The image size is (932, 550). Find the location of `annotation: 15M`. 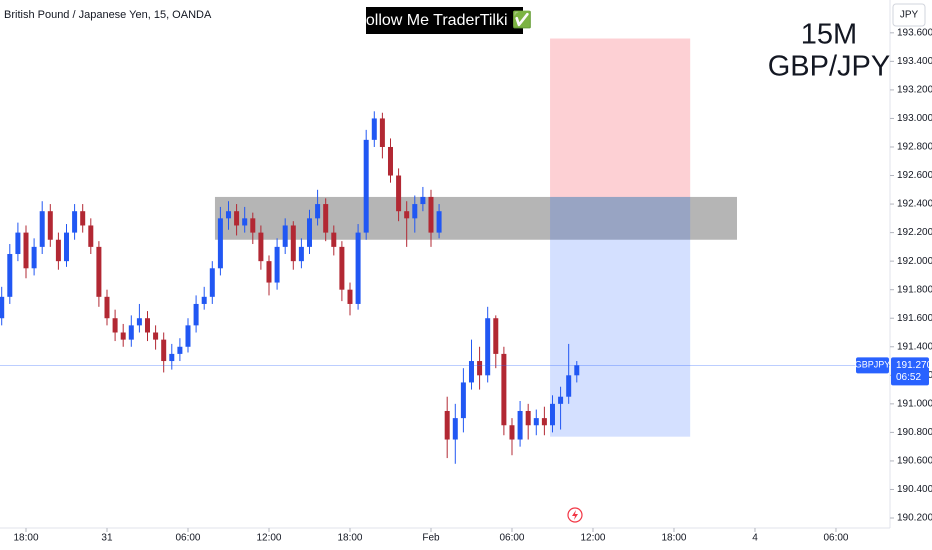

annotation: 15M is located at coordinates (829, 35).